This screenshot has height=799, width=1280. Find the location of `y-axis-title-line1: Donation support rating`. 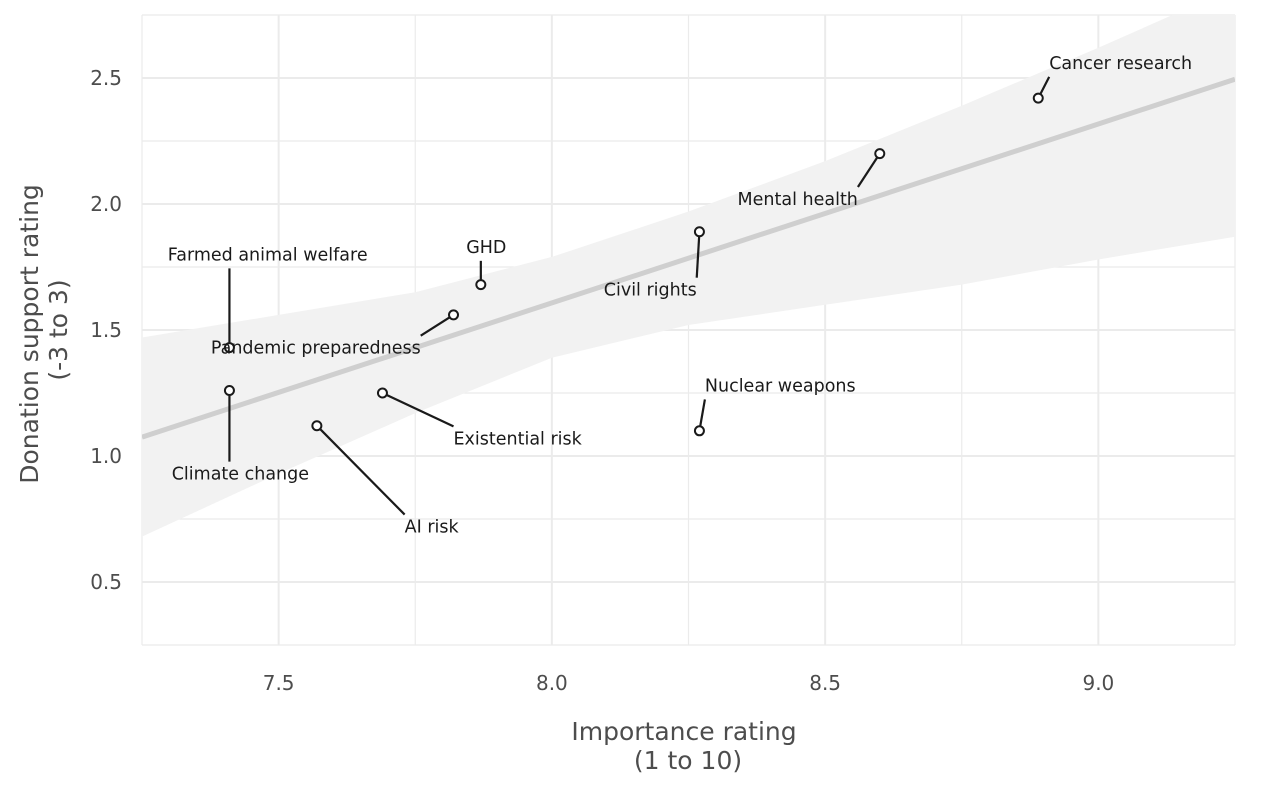

y-axis-title-line1: Donation support rating is located at coordinates (29, 334).